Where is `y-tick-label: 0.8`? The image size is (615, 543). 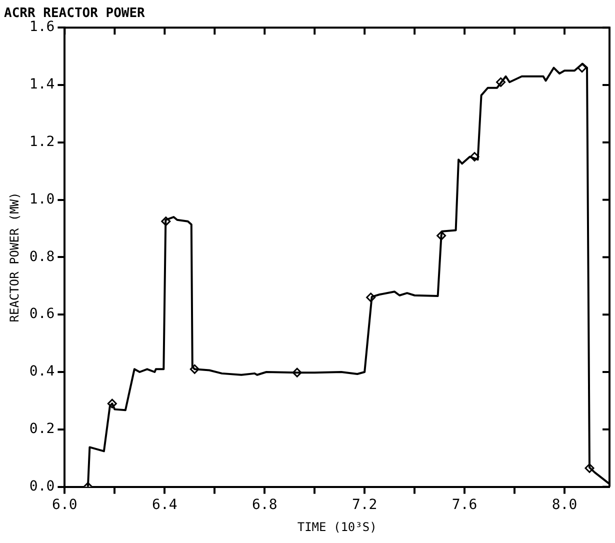 y-tick-label: 0.8 is located at coordinates (42, 256).